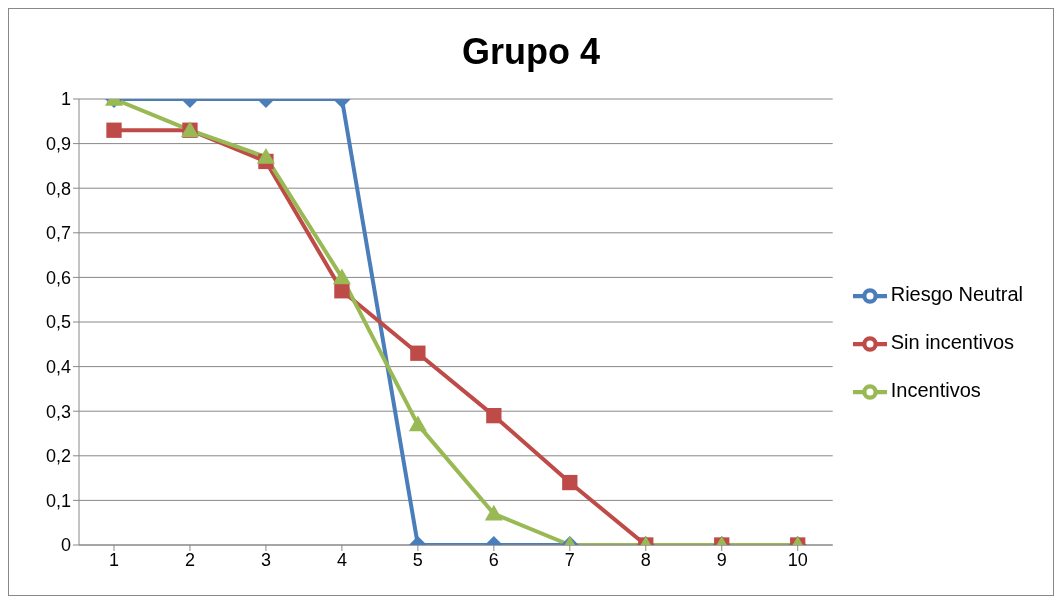 The height and width of the screenshot is (604, 1062). Describe the element at coordinates (58, 233) in the screenshot. I see `y-tick-label: 0,7` at that location.